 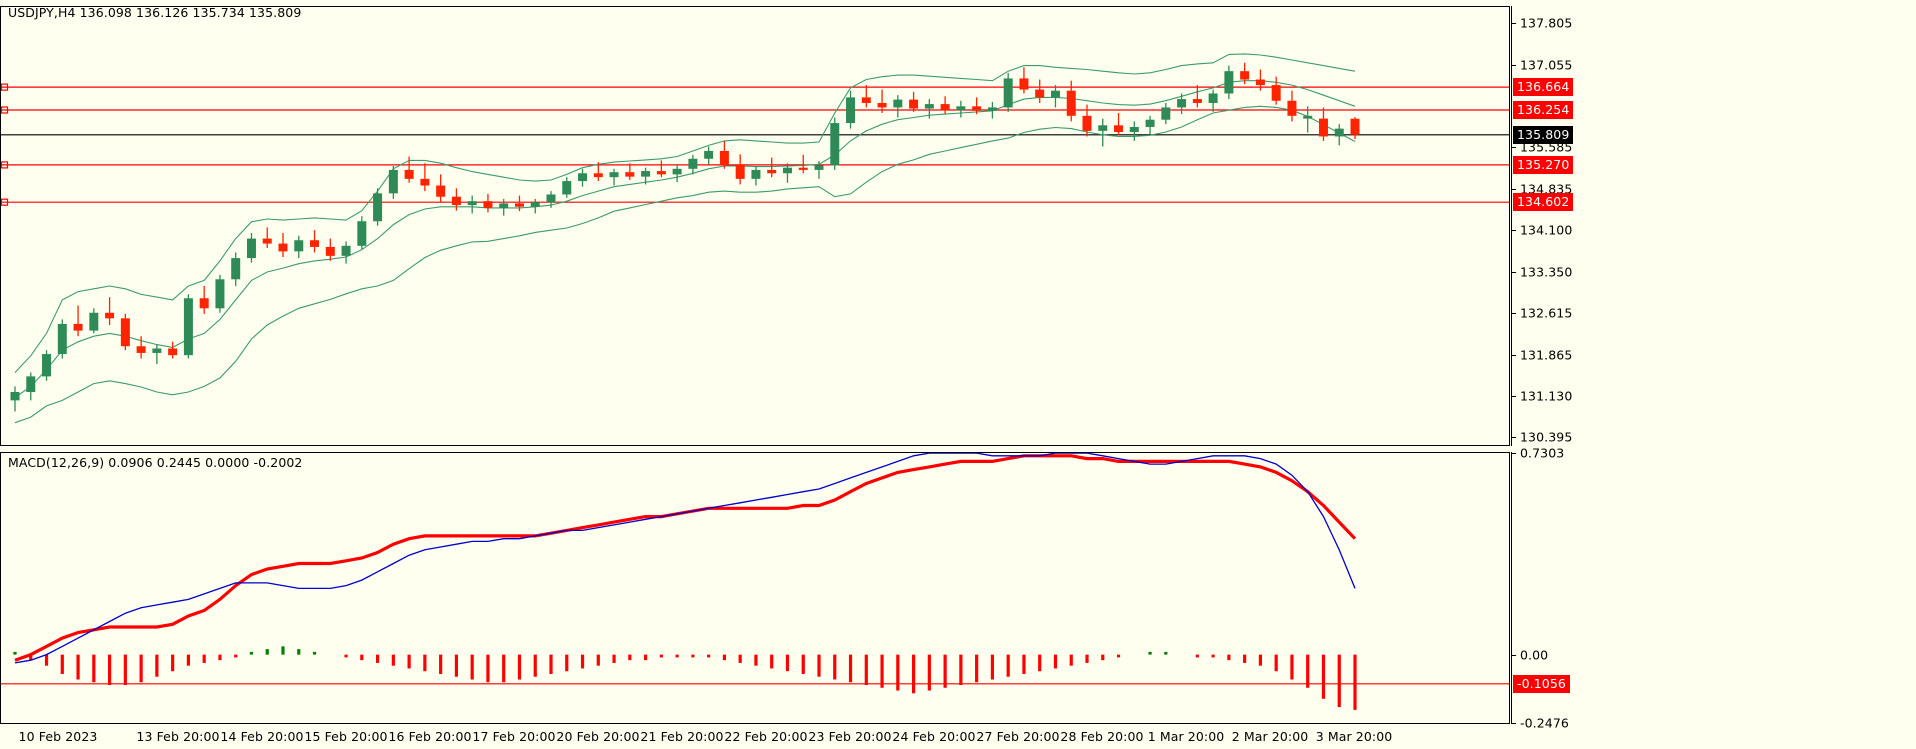 I want to click on time-axis-label: 1 Mar 20:00, so click(x=1186, y=736).